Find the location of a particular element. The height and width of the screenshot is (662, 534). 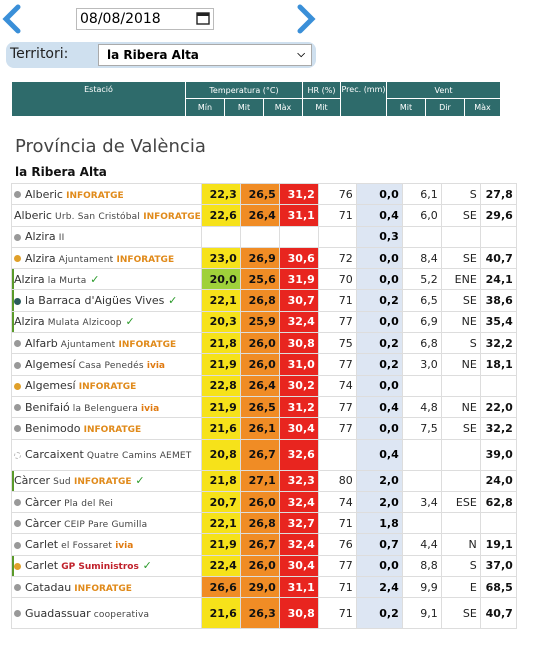

hr-cell is located at coordinates (337, 454).